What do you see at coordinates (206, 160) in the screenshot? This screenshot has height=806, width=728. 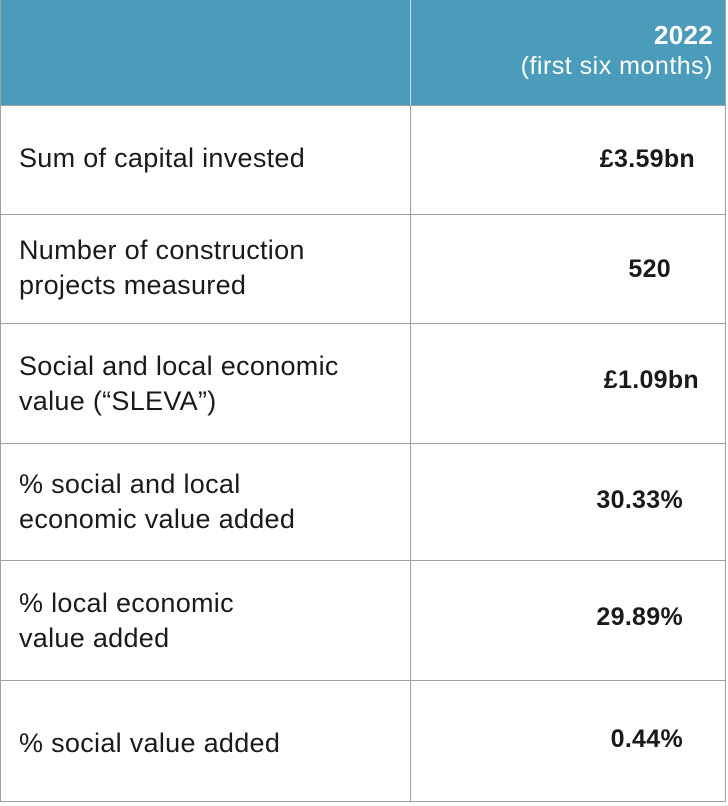 I see `row-label: Sum of capital invested` at bounding box center [206, 160].